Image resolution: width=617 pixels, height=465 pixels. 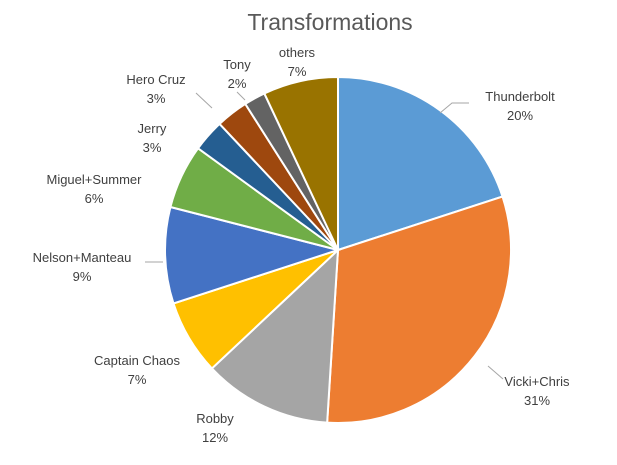 I want to click on chart-title: Transformations, so click(x=329, y=22).